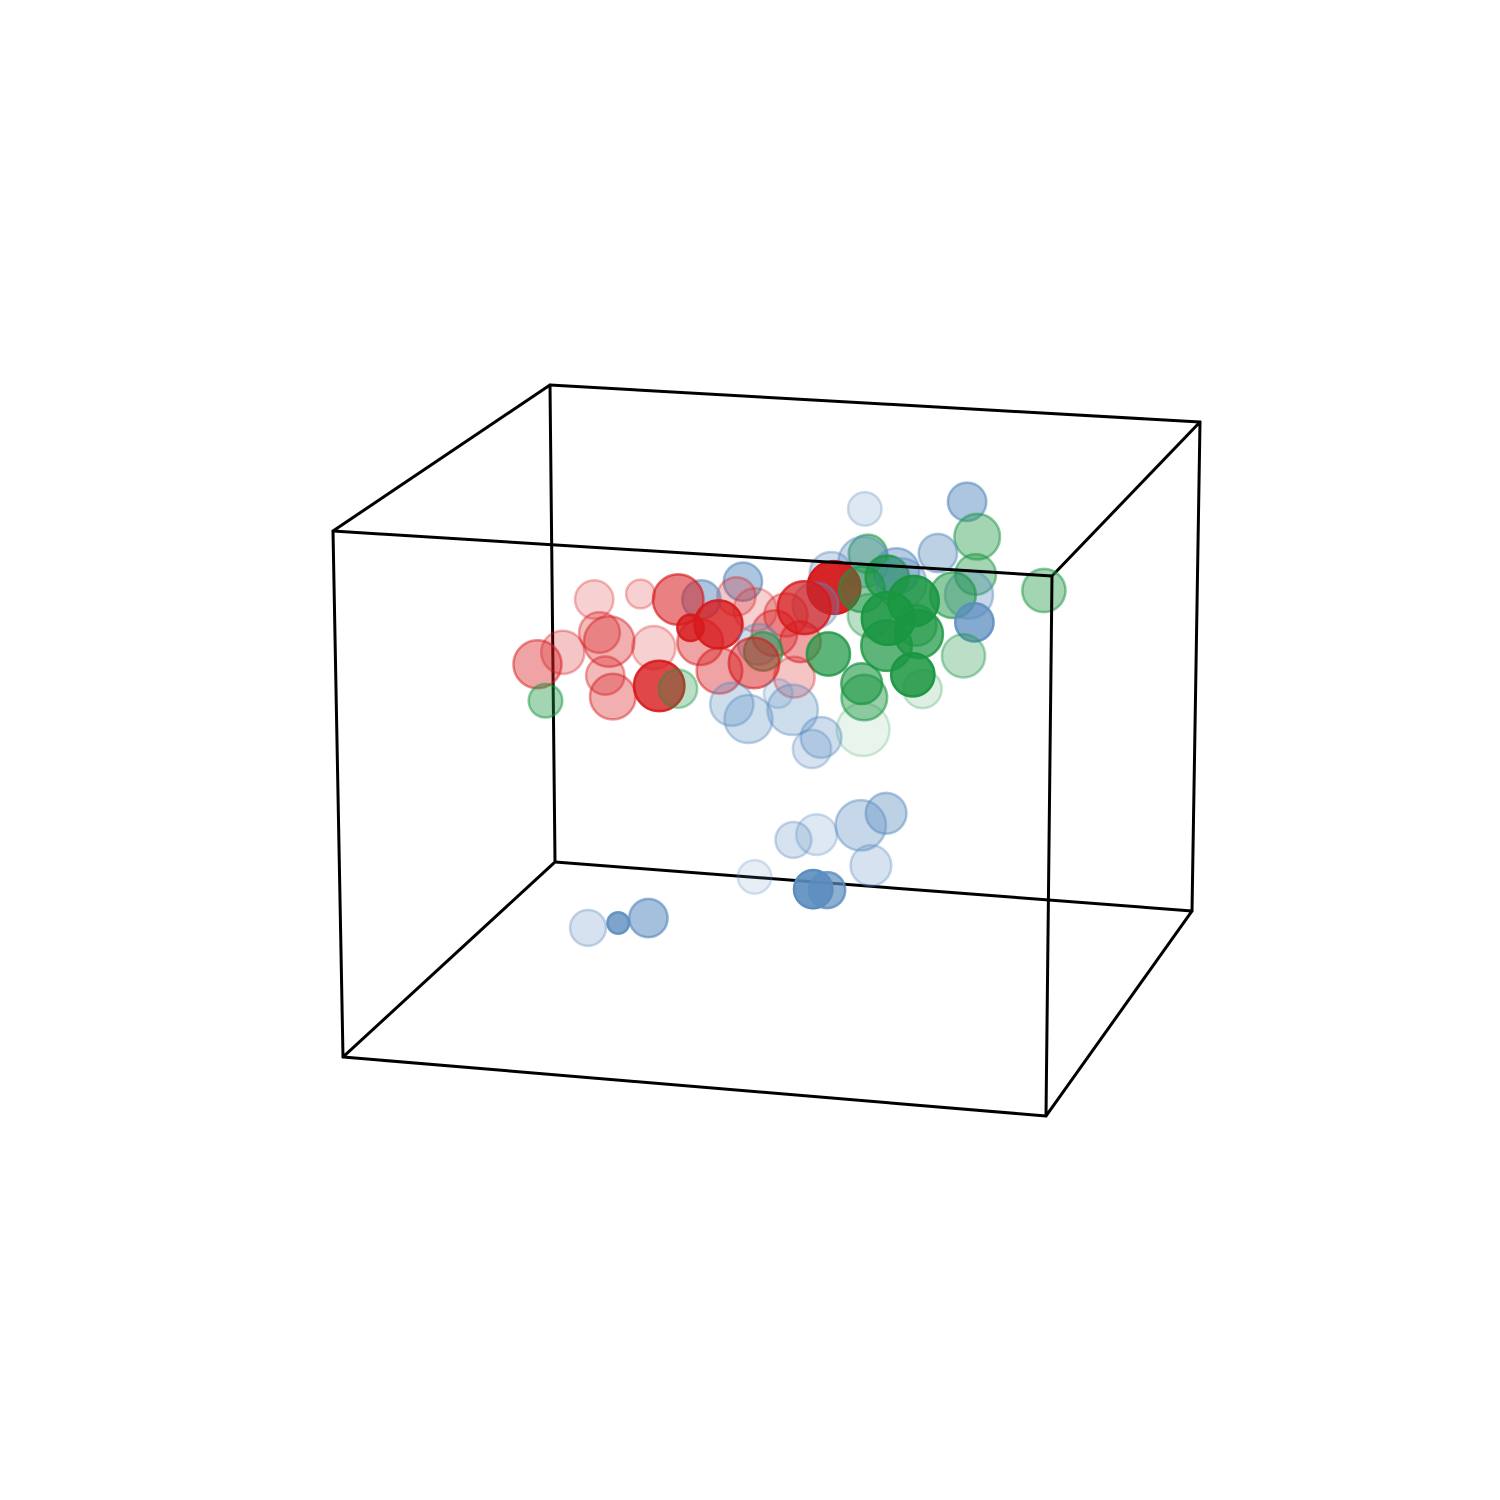 The width and height of the screenshot is (1500, 1500). What do you see at coordinates (694, 1086) in the screenshot?
I see `box-edge-front-bottom` at bounding box center [694, 1086].